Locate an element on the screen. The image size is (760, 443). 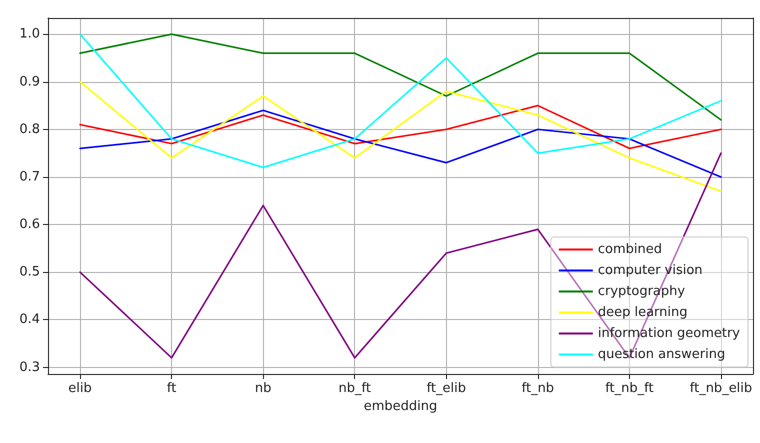
legend-label: combined is located at coordinates (630, 249).